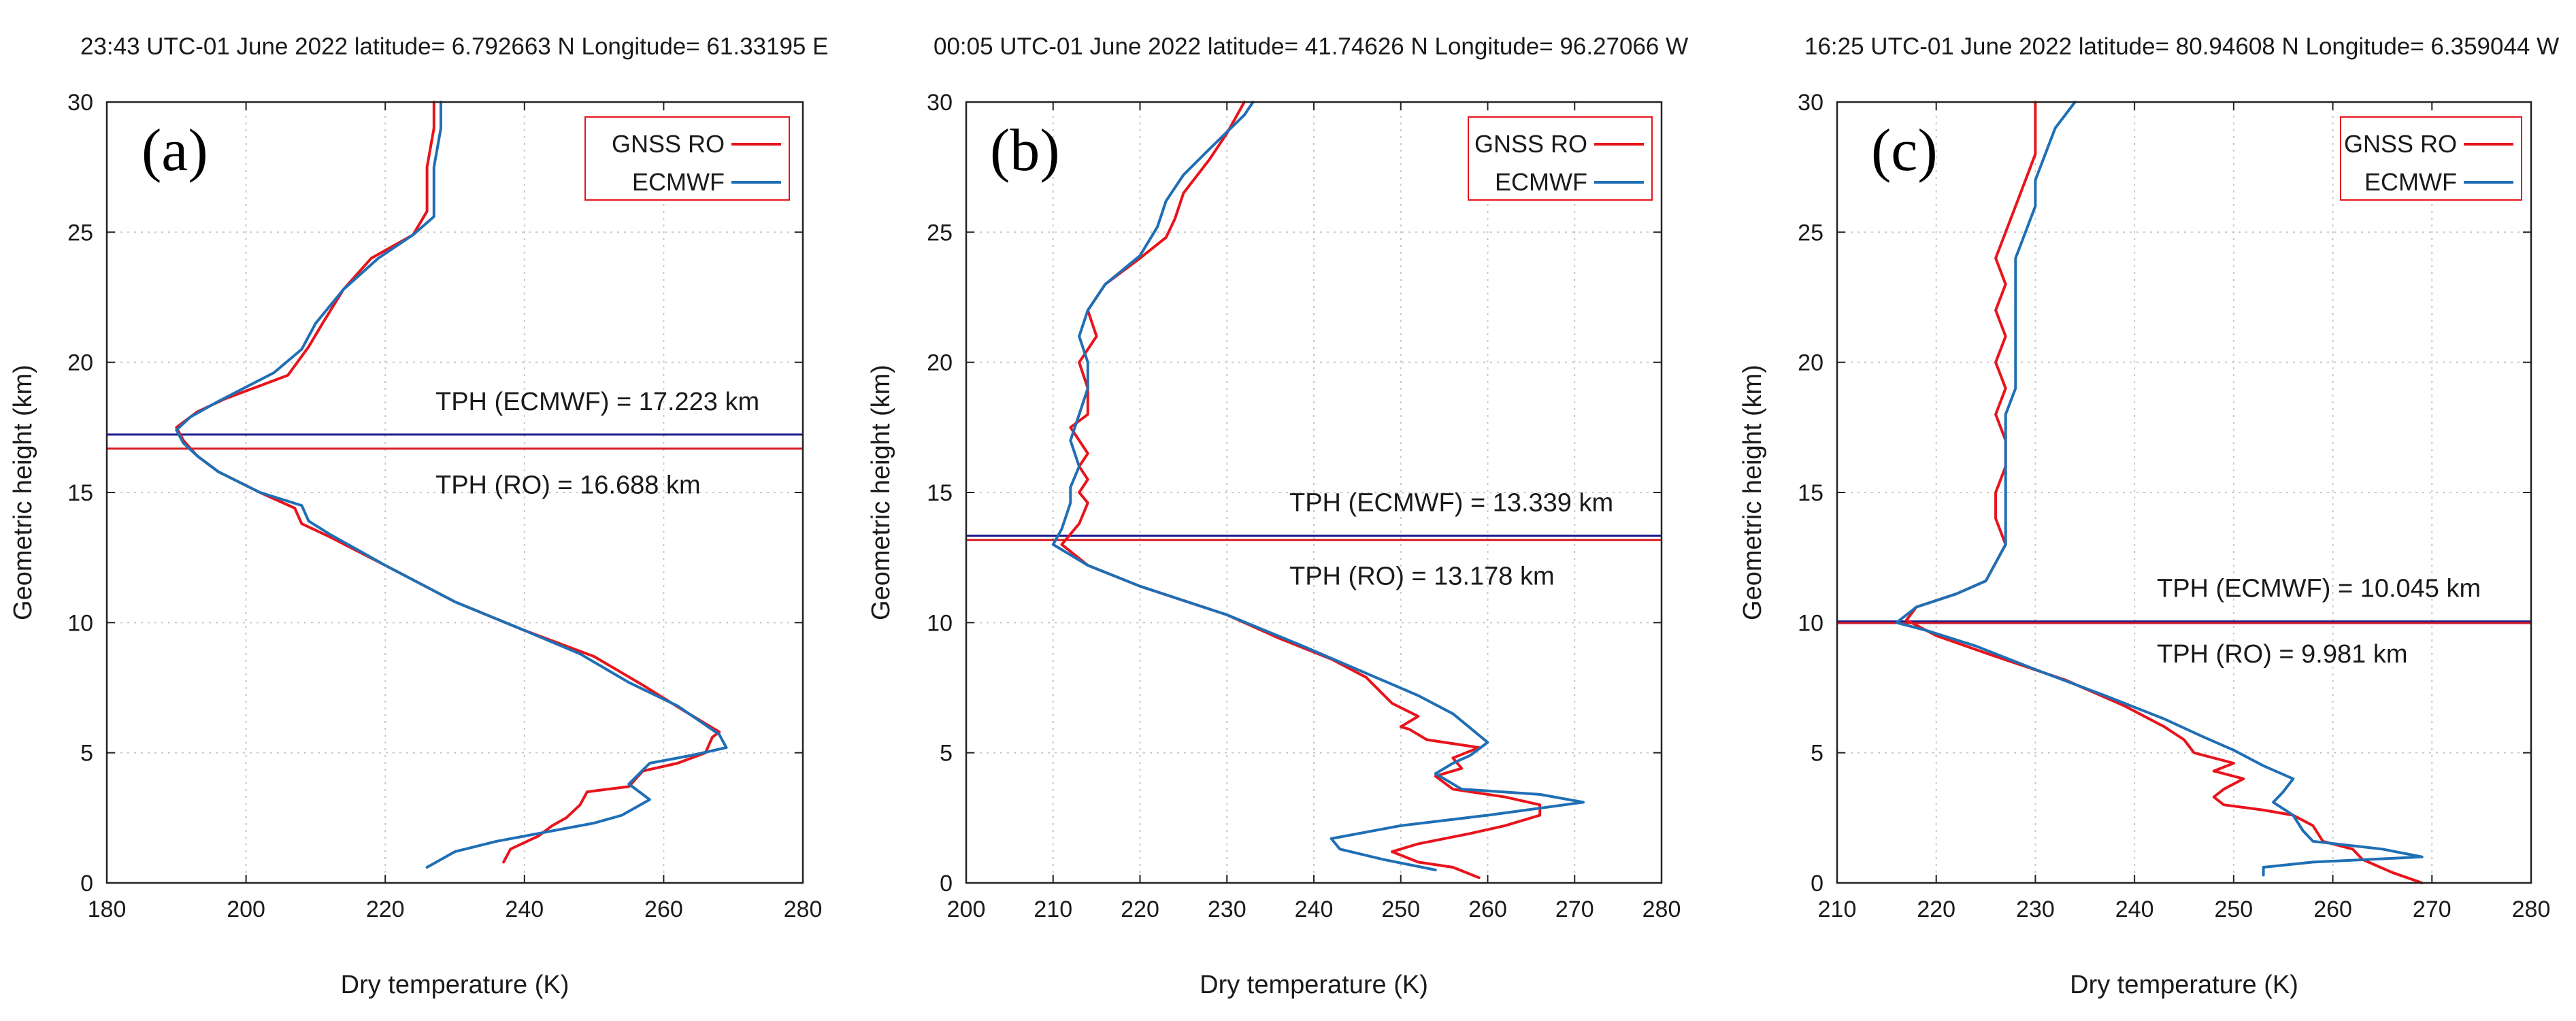 The width and height of the screenshot is (2576, 1021). I want to click on tph-label-ecmwf: TPH (ECMWF) = 17.223 km, so click(597, 402).